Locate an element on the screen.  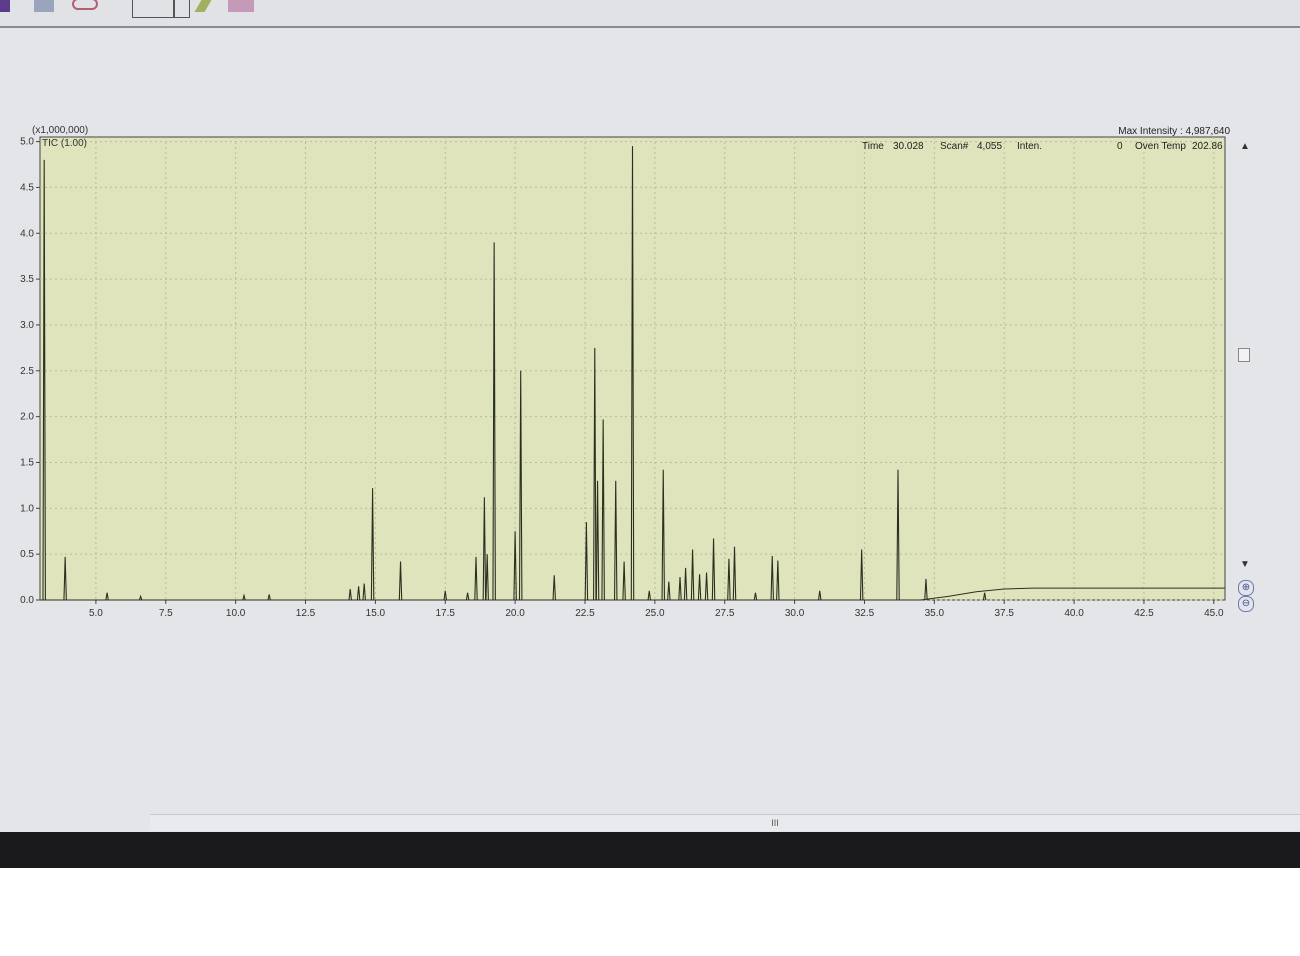
x-tick-label: 37.5 is located at coordinates (1004, 613).